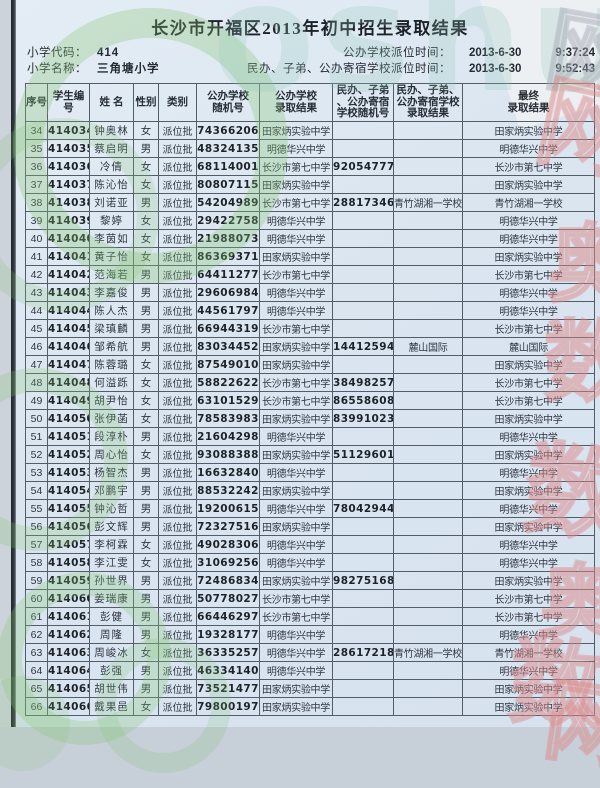 This screenshot has height=788, width=600. What do you see at coordinates (93, 53) in the screenshot?
I see `school-code-row: 小学代码： 414` at bounding box center [93, 53].